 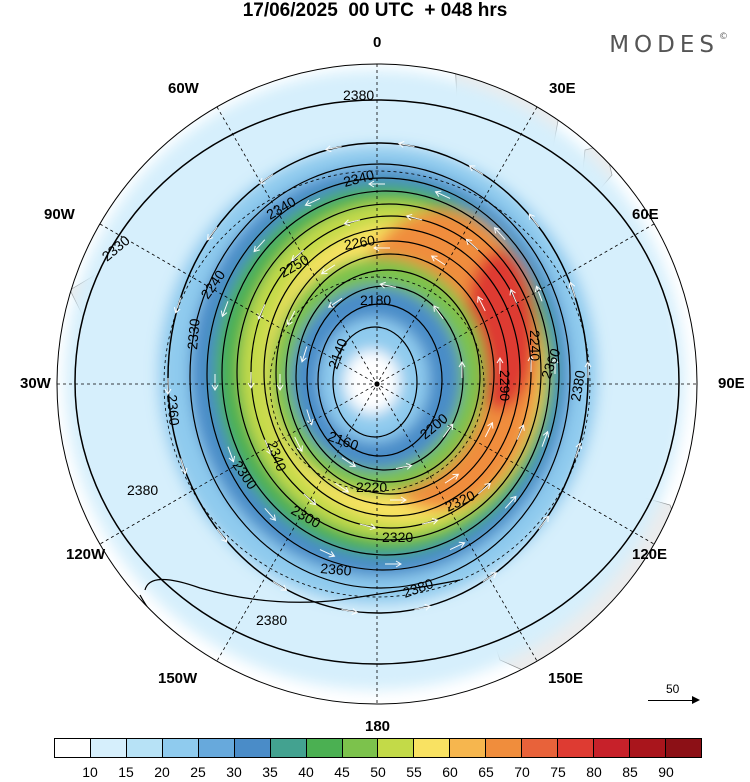 What do you see at coordinates (645, 214) in the screenshot?
I see `lon-label-60e: 60E` at bounding box center [645, 214].